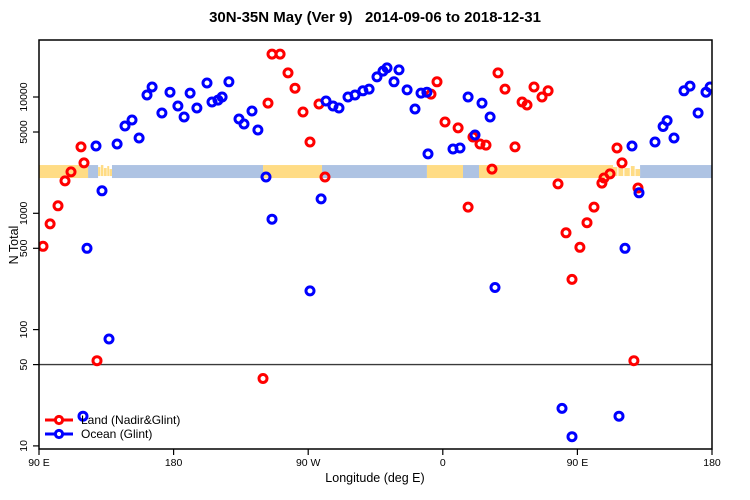 This screenshot has height=500, width=750. Describe the element at coordinates (24, 96) in the screenshot. I see `y-tick-label: 10000` at that location.